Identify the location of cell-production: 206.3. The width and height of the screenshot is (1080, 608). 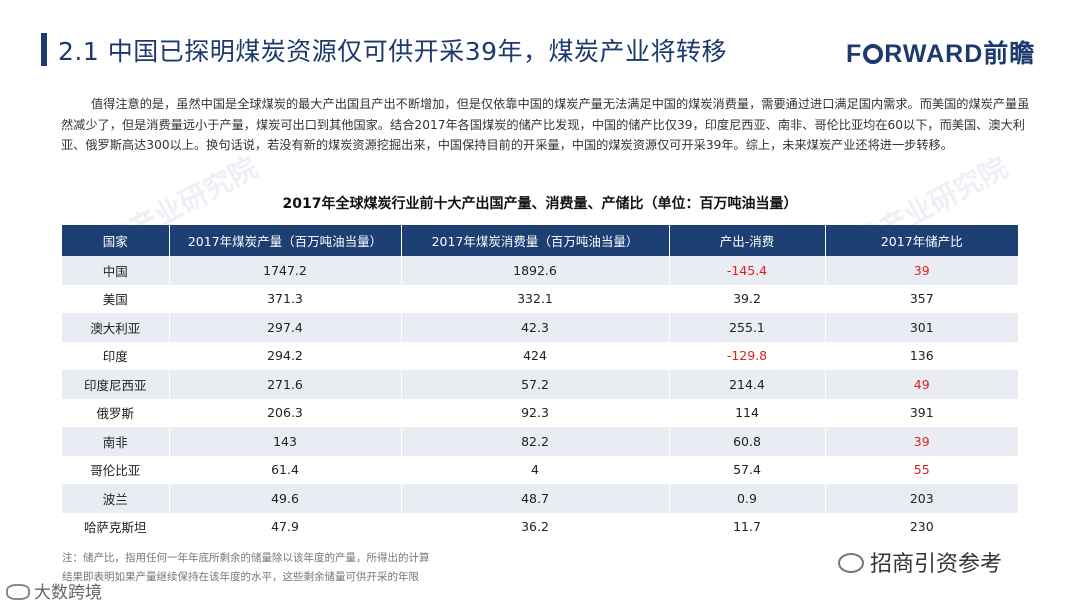
(285, 412).